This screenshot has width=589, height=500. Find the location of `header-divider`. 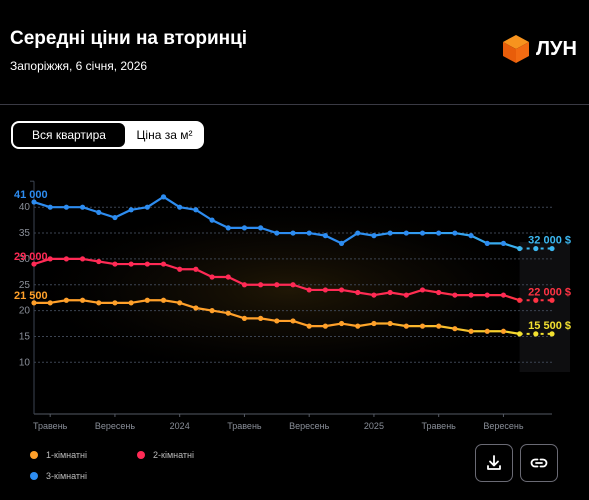

header-divider is located at coordinates (294, 104).